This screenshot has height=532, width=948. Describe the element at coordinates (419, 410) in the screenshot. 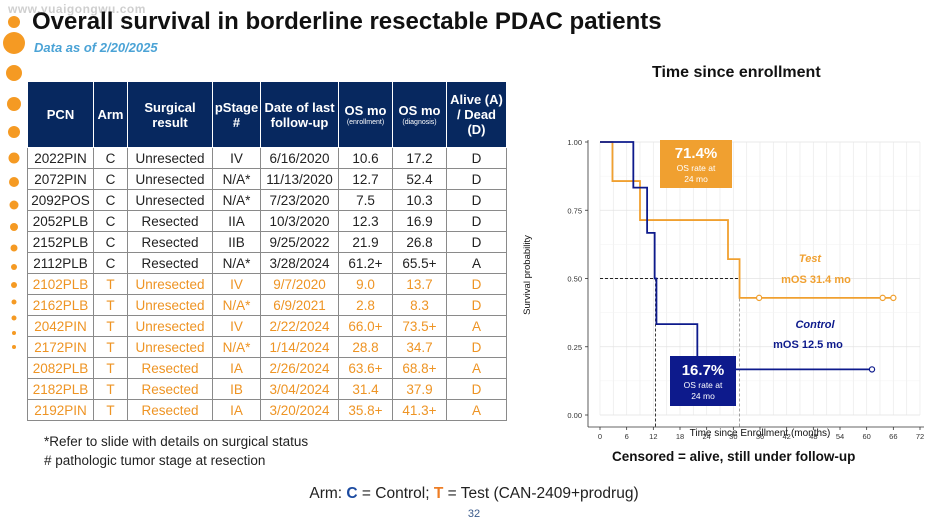

I see `table-cell: 41.3+` at that location.